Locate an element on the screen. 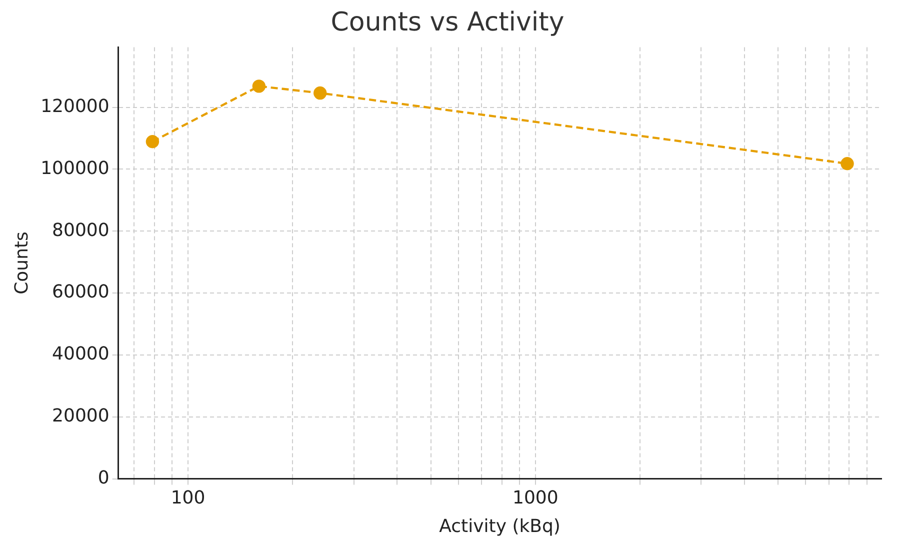  x-axis-title: Activity (kBq) is located at coordinates (499, 526).